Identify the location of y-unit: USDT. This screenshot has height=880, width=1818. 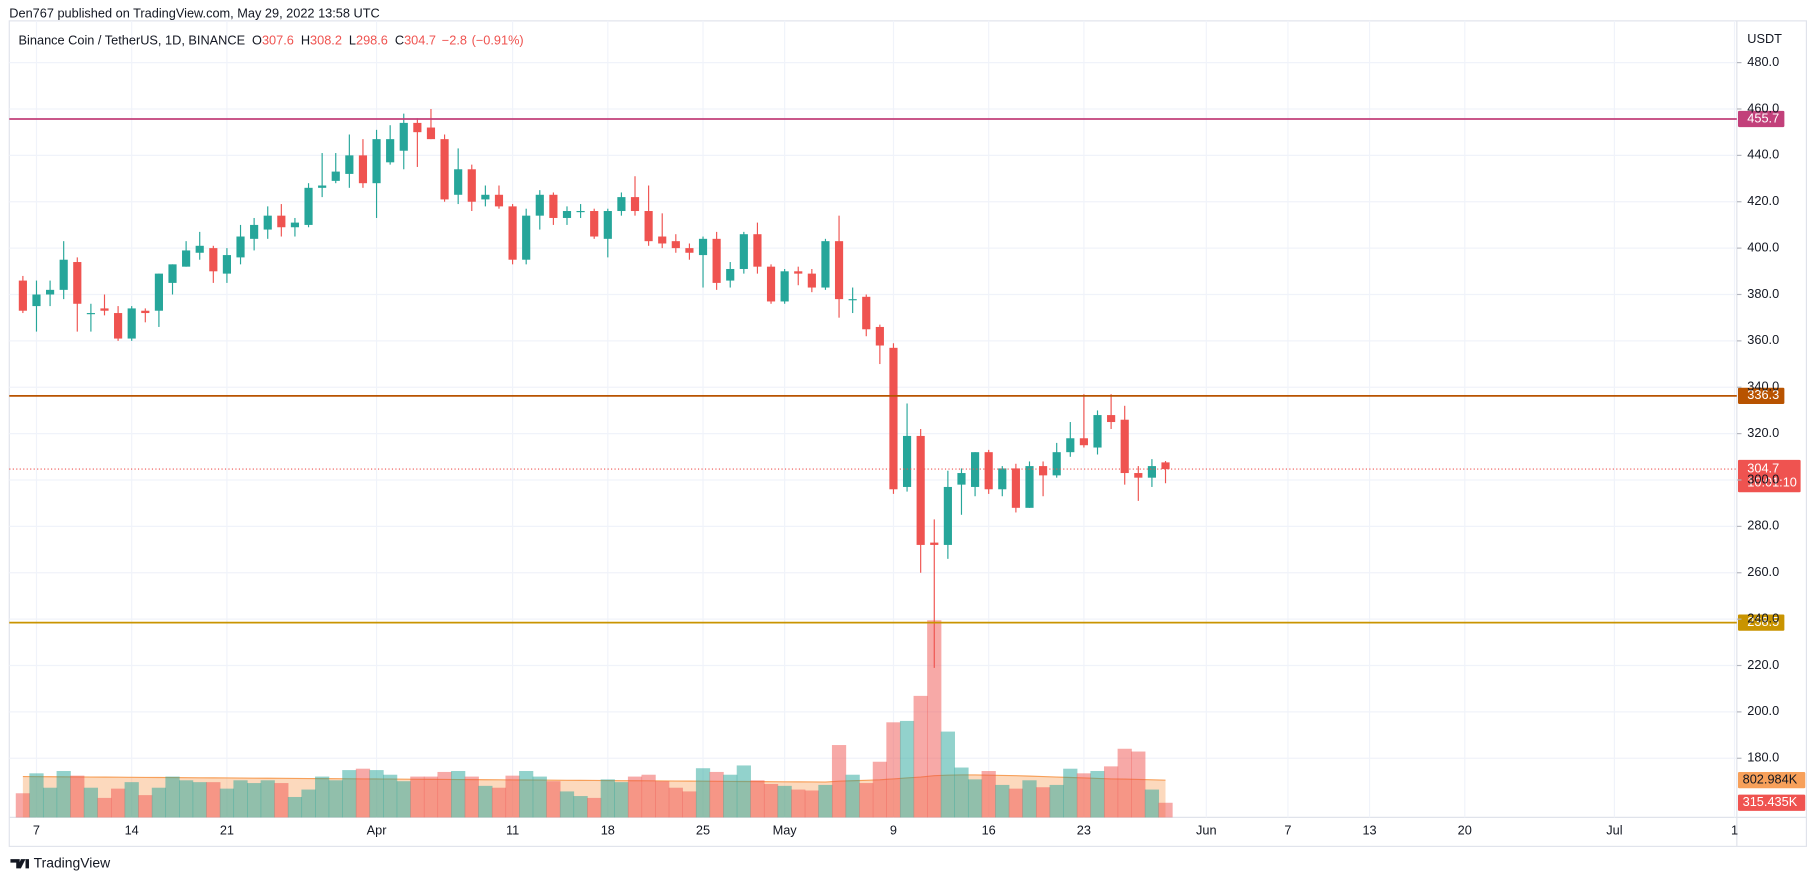
(1764, 38).